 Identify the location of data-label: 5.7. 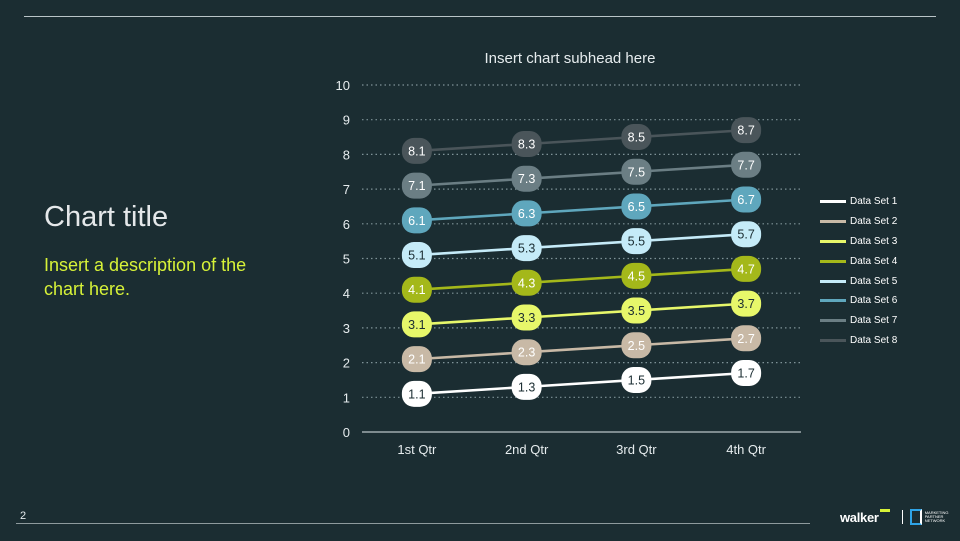
(745, 235).